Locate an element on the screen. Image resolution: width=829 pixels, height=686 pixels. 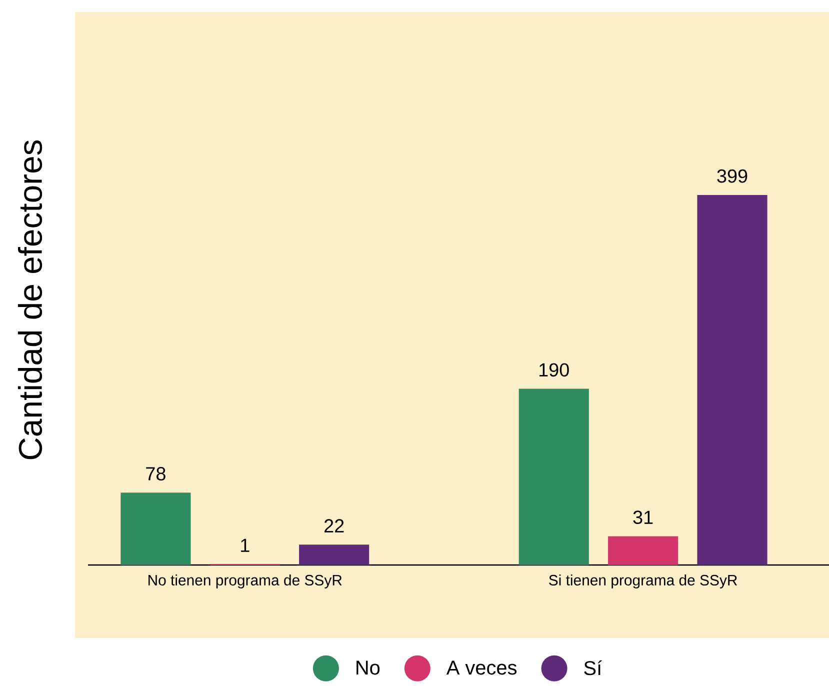
data-label: 78 is located at coordinates (156, 473).